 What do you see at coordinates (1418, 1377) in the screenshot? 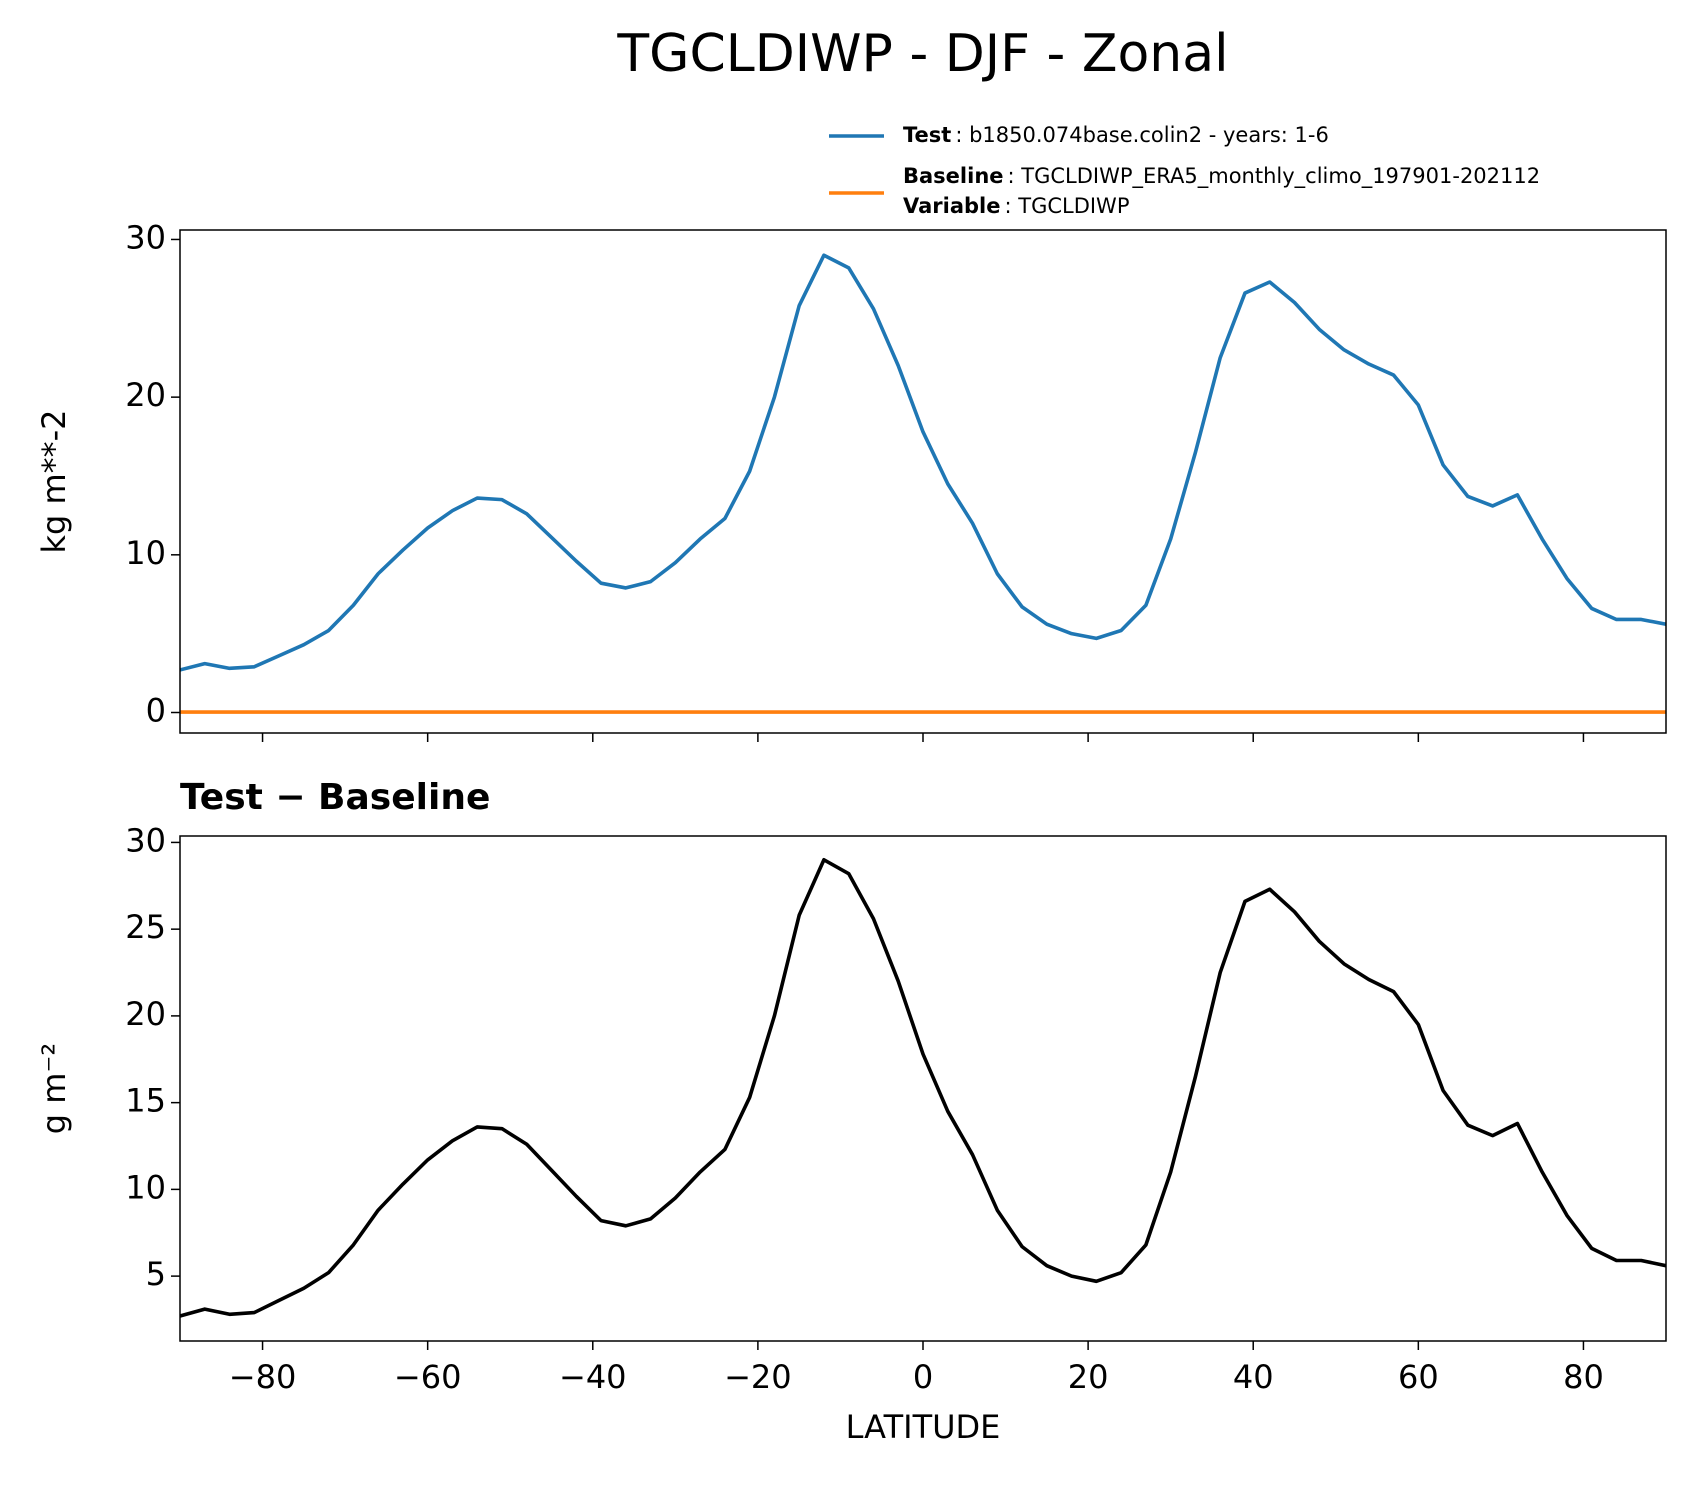
I see `x-tick-label: 60` at bounding box center [1418, 1377].